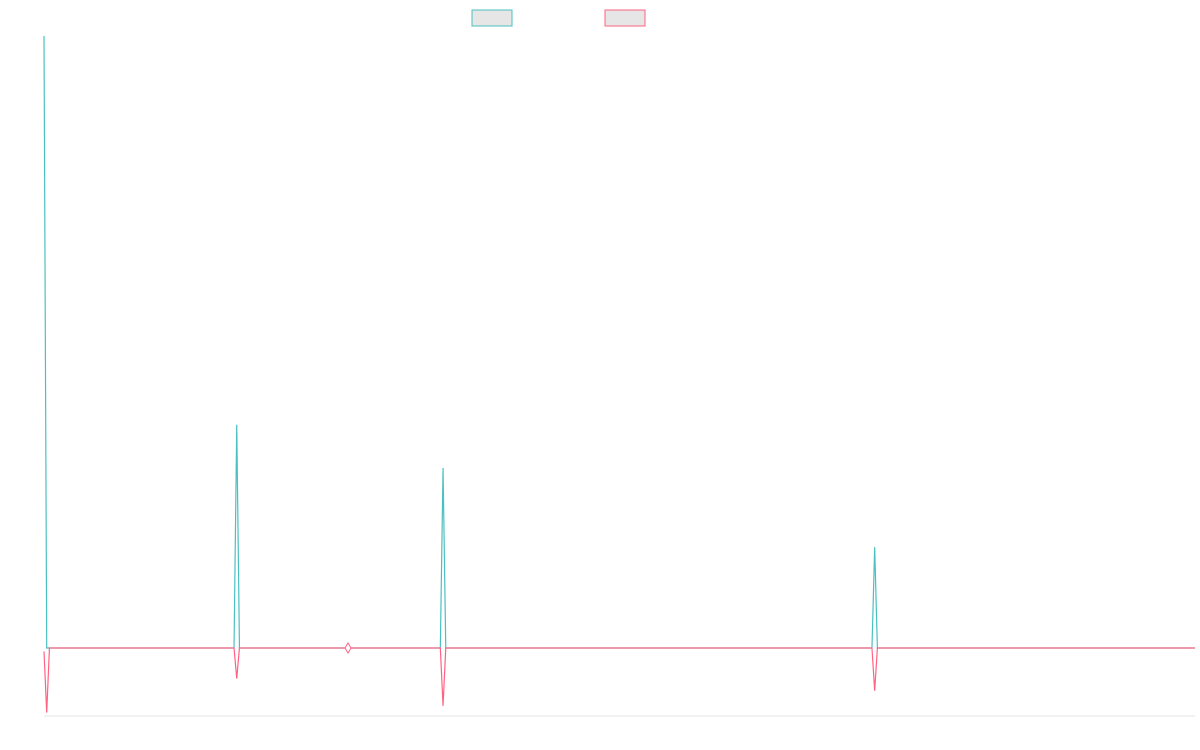  Describe the element at coordinates (348, 648) in the screenshot. I see `data-point-marker` at that location.